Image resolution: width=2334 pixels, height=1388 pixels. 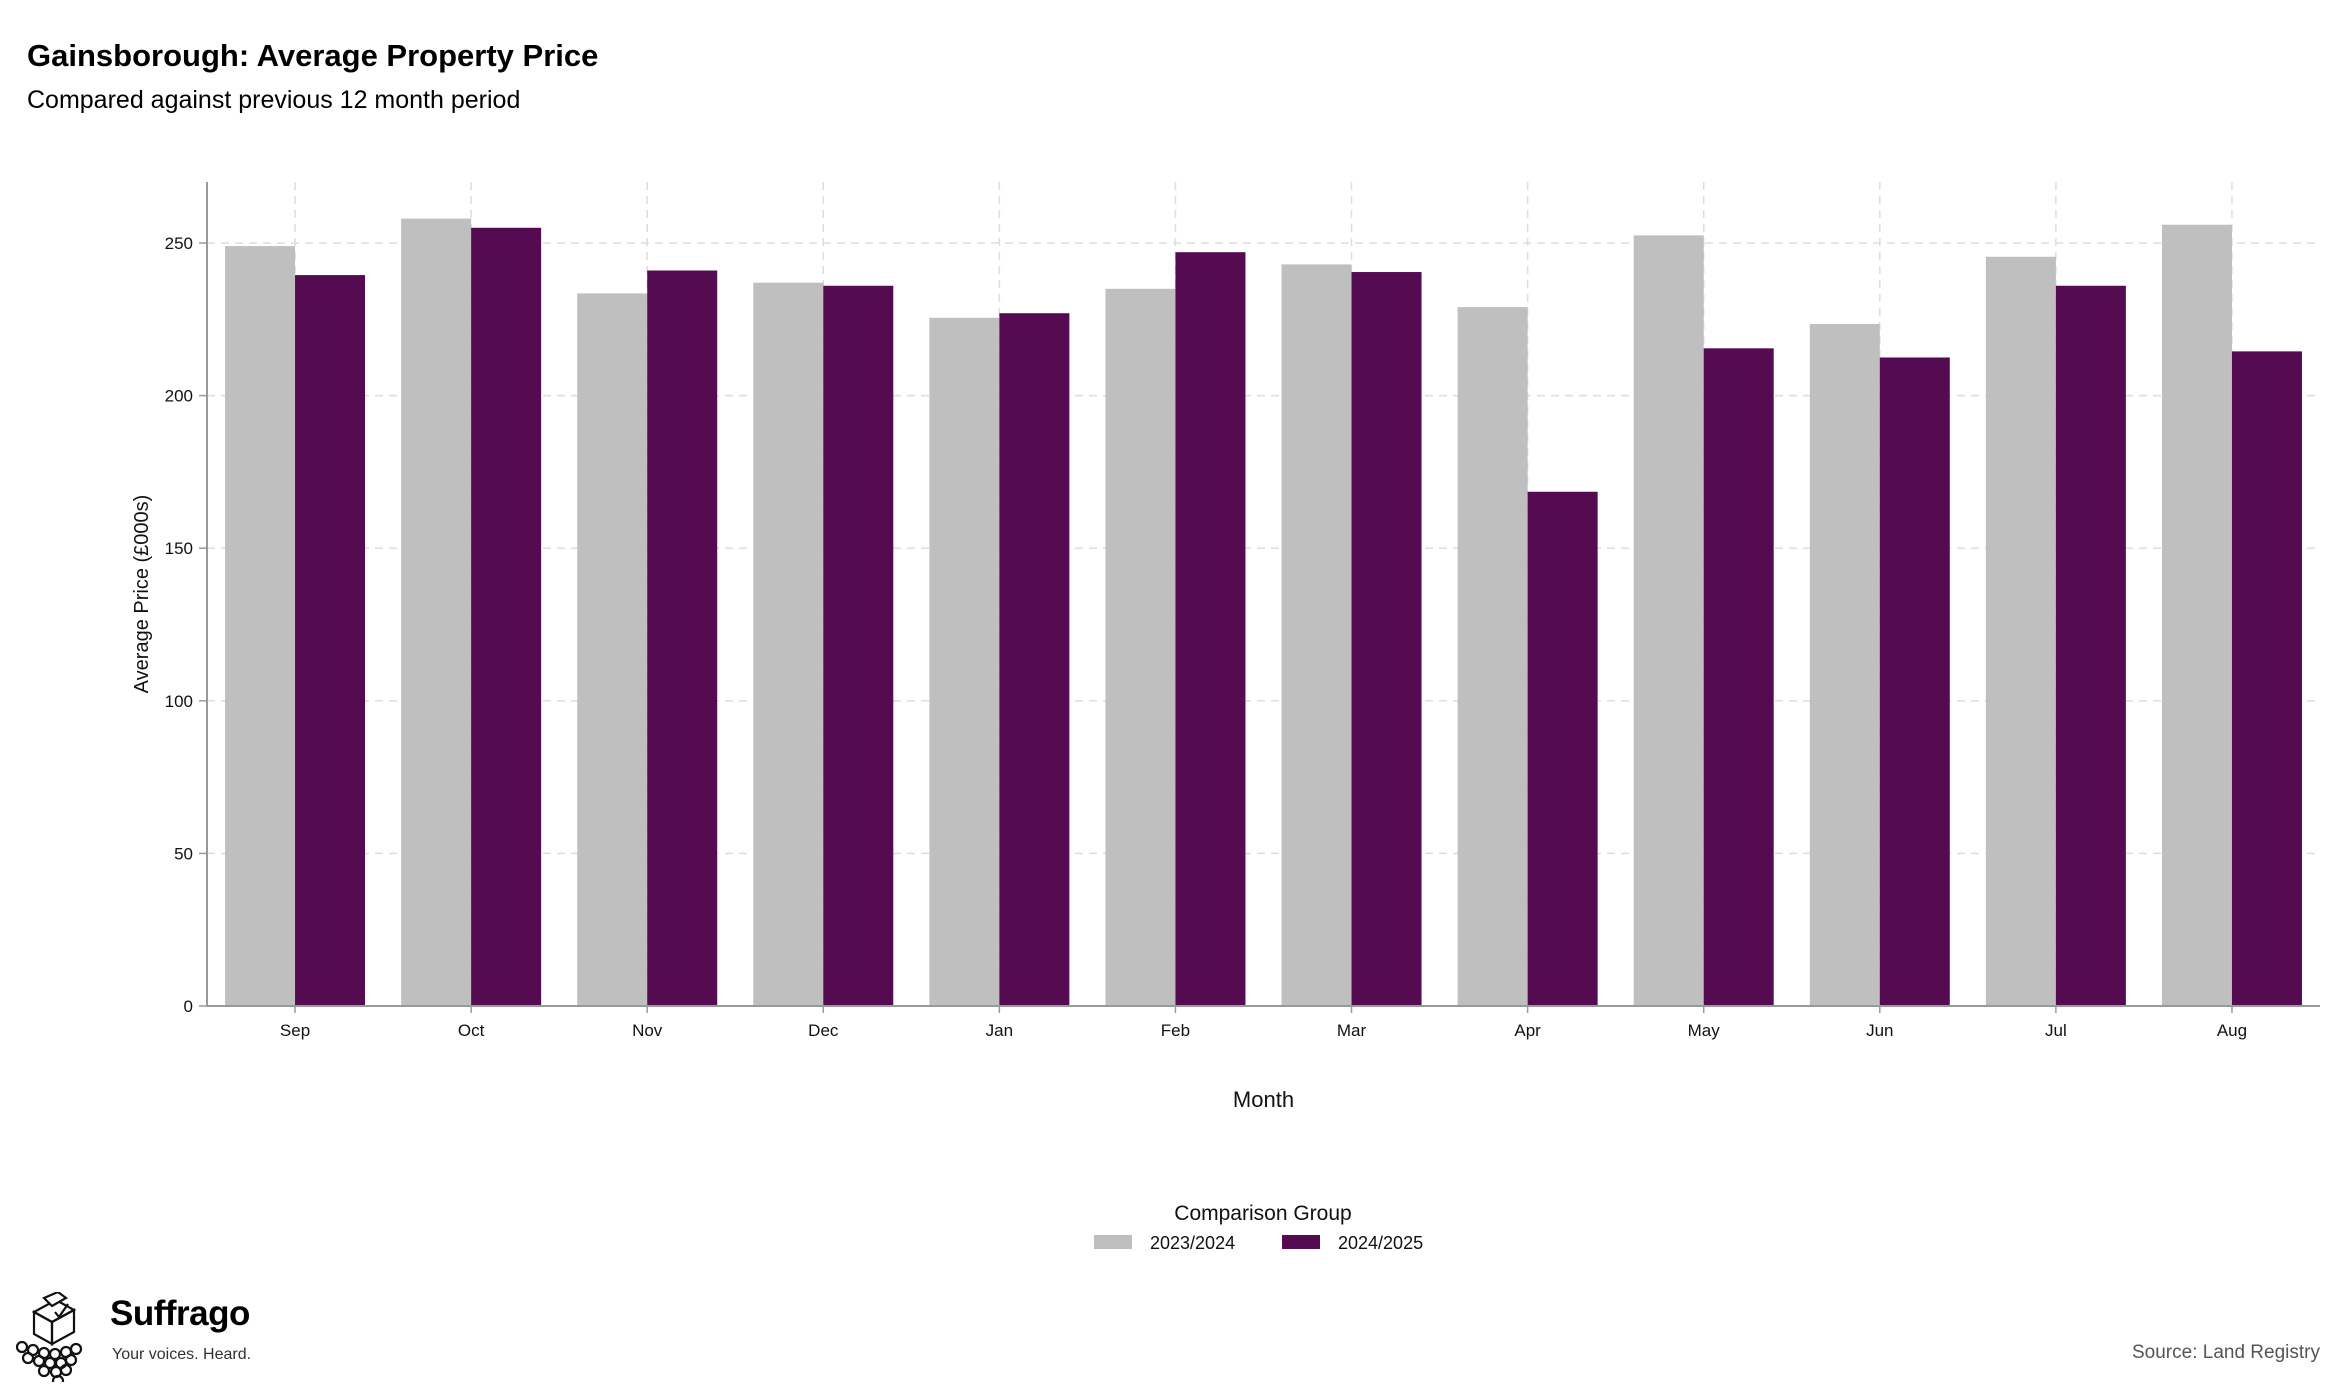 What do you see at coordinates (612, 649) in the screenshot?
I see `bar-2023-2024-nov` at bounding box center [612, 649].